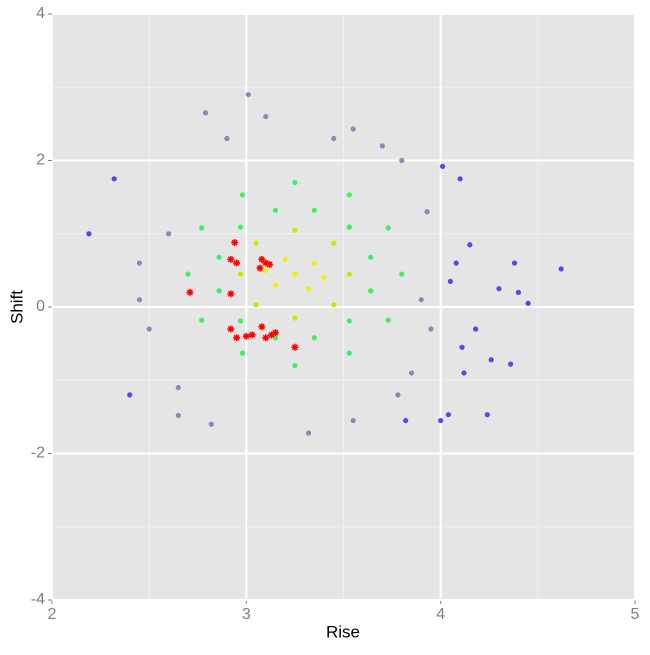 The height and width of the screenshot is (655, 650). What do you see at coordinates (40, 306) in the screenshot?
I see `y-tick-label: 0` at bounding box center [40, 306].